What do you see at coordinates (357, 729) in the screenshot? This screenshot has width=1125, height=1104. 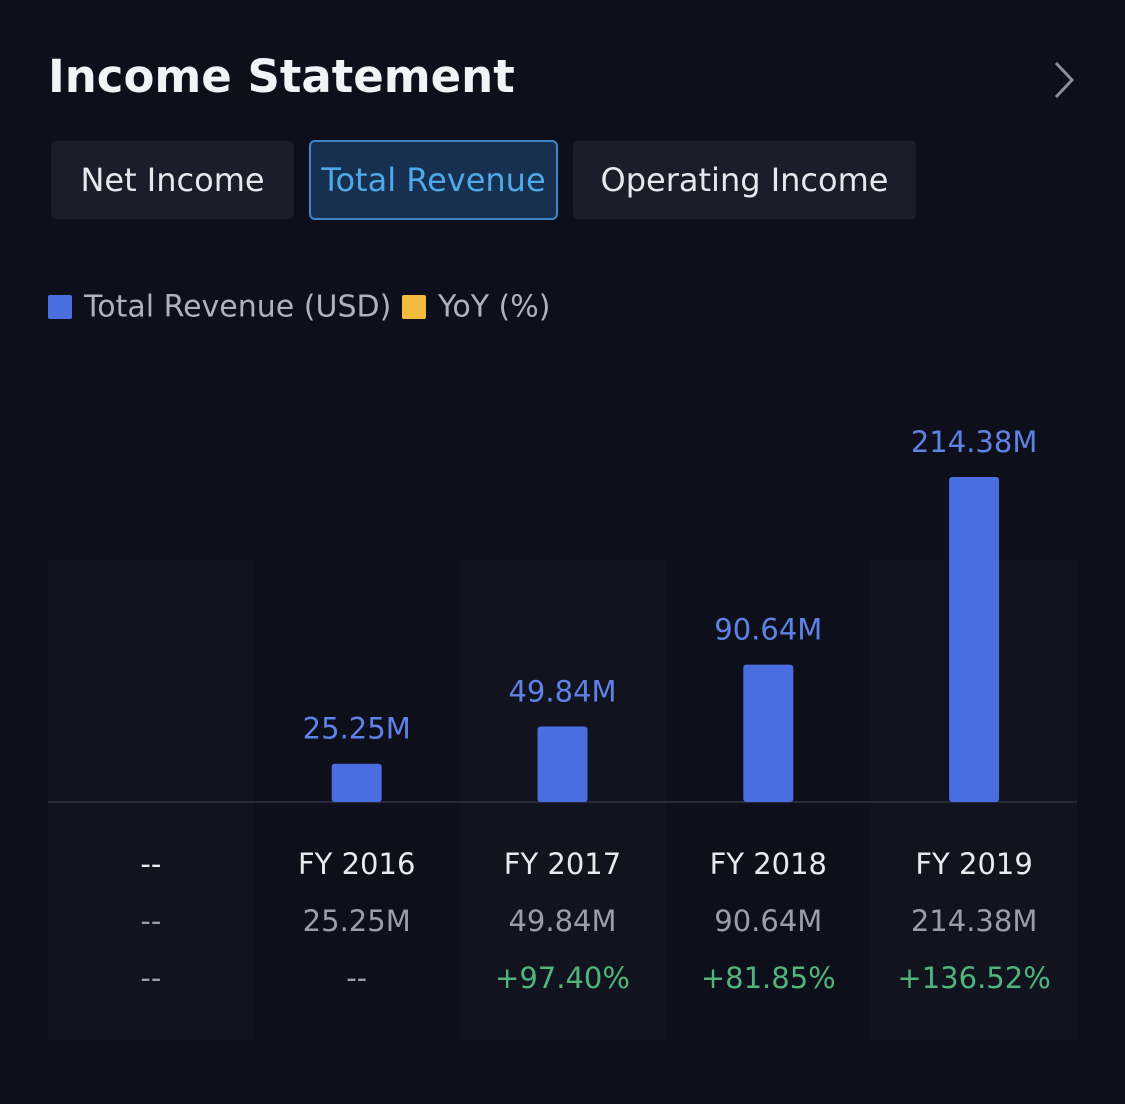 I see `bar-value-label: 25.25M` at bounding box center [357, 729].